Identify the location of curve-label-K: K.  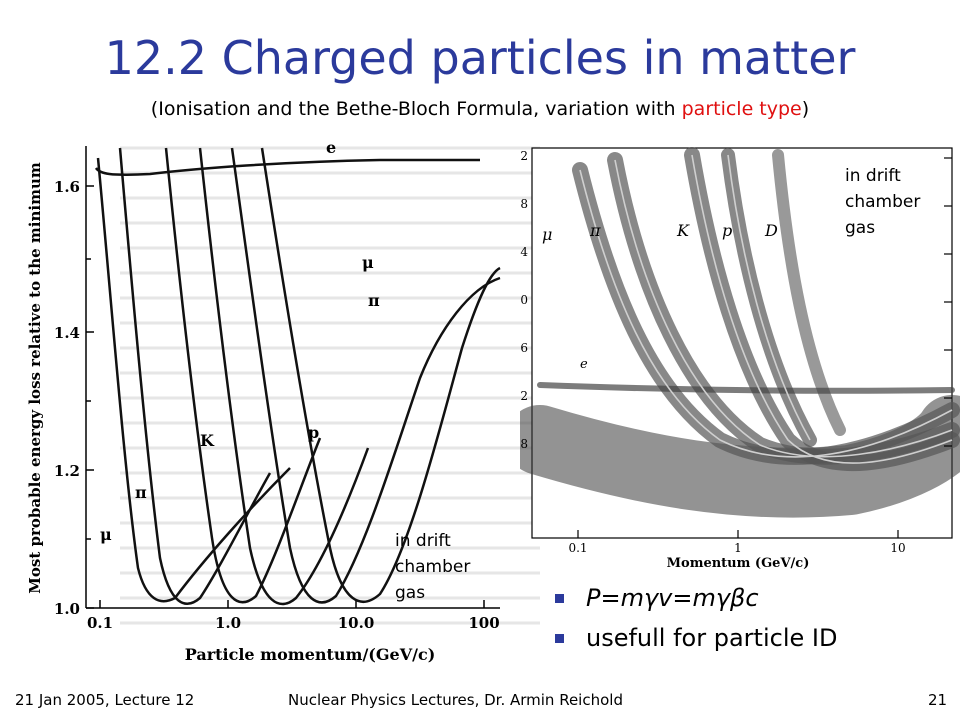
(207, 440).